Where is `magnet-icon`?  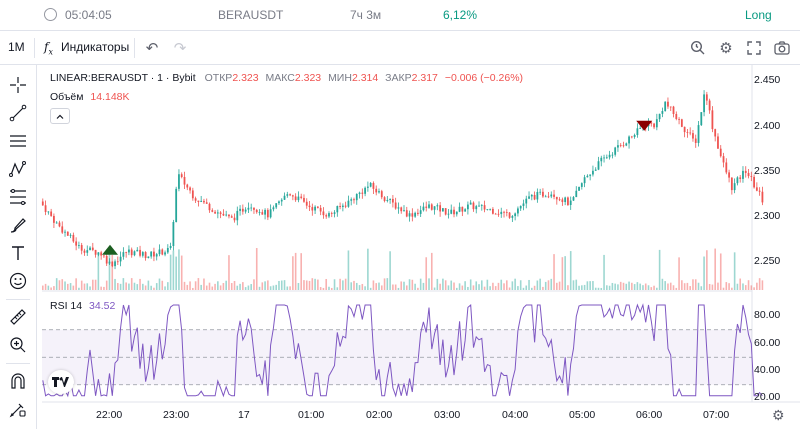
magnet-icon is located at coordinates (18, 381).